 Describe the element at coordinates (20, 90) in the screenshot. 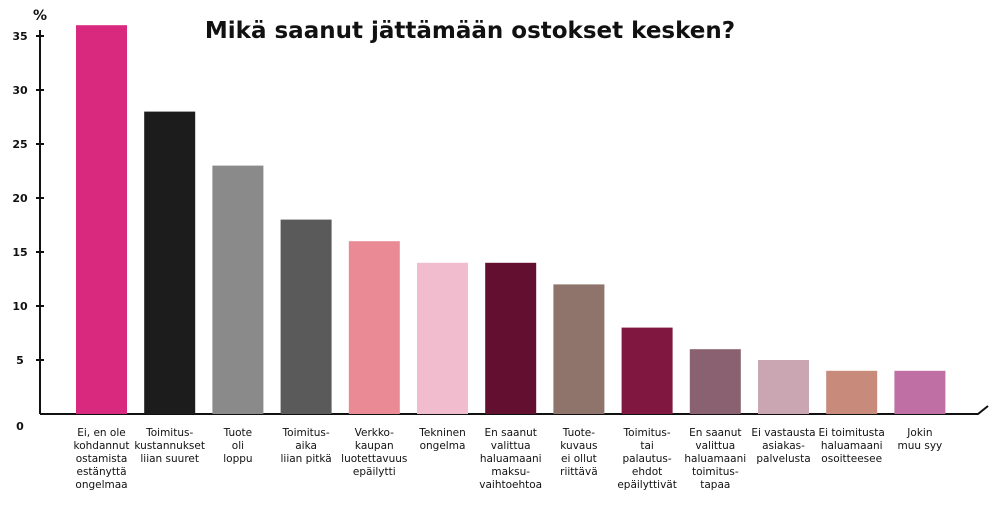

I see `y-tick-label: 30` at that location.